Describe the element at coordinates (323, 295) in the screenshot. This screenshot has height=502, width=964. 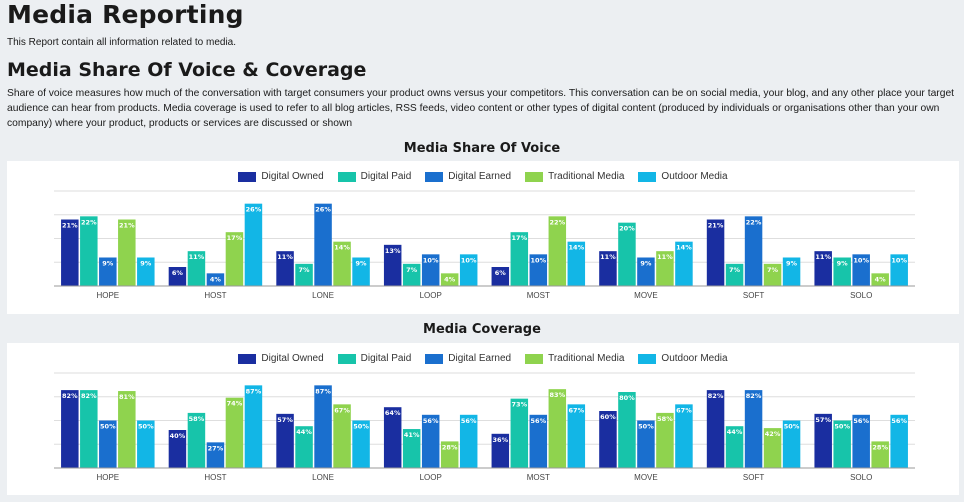
I see `x-tick-label: LONE` at that location.